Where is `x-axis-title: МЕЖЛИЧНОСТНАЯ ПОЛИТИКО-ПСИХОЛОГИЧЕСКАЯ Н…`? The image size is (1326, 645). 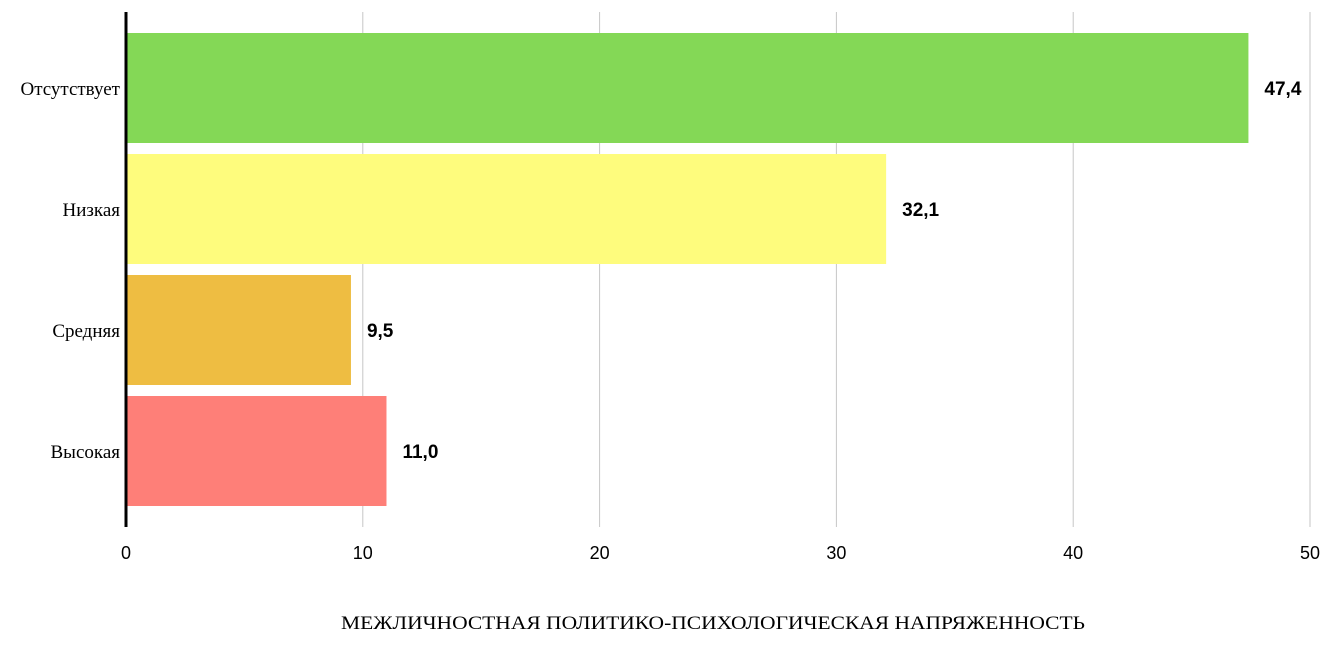
x-axis-title: МЕЖЛИЧНОСТНАЯ ПОЛИТИКО-ПСИХОЛОГИЧЕСКАЯ Н… is located at coordinates (713, 623).